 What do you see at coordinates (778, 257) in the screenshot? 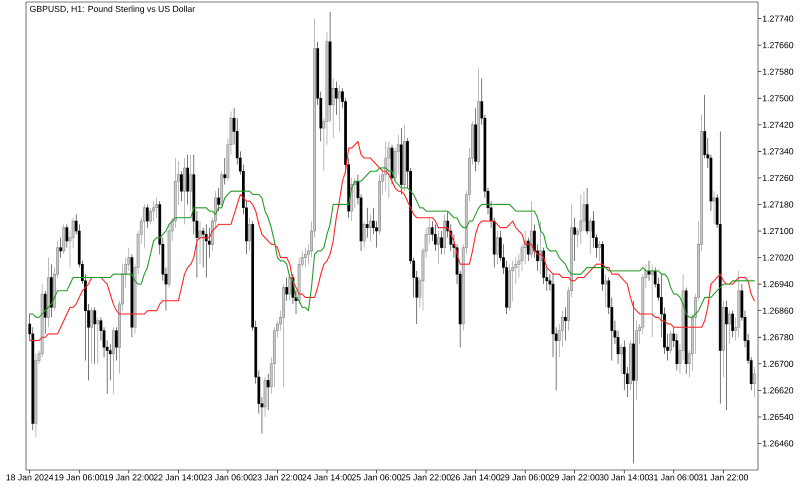
I see `y-tick-label: 1.27020` at bounding box center [778, 257].